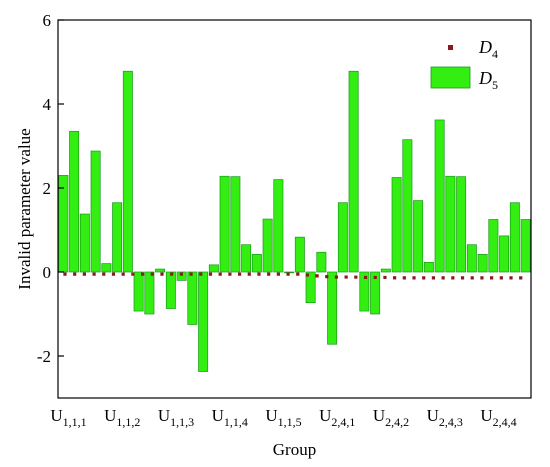 Image resolution: width=550 pixels, height=467 pixels. What do you see at coordinates (450, 77) in the screenshot?
I see `legend-d5-swatch` at bounding box center [450, 77].